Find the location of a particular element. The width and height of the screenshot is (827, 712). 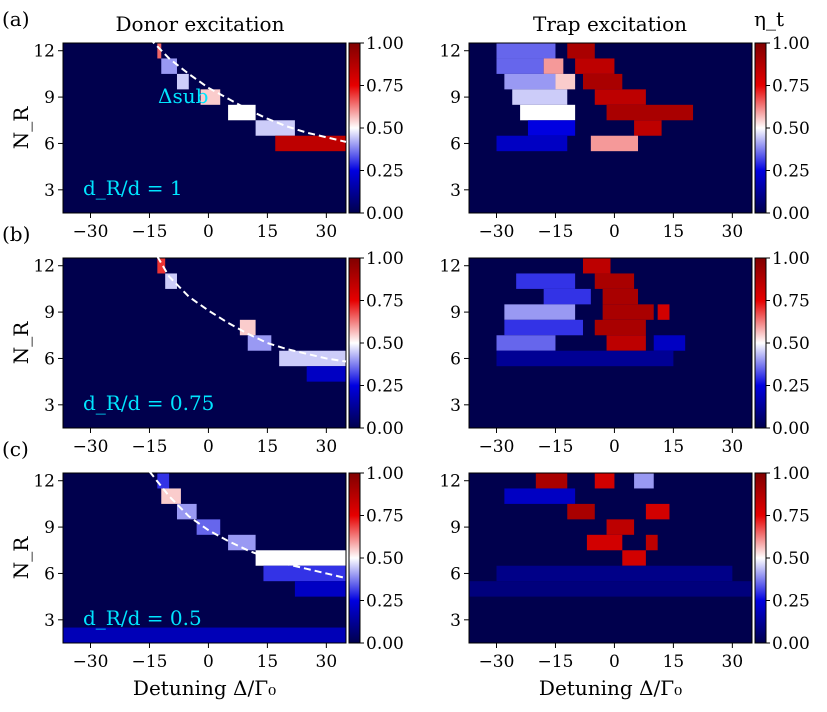

donor-plot-frame is located at coordinates (204, 558).